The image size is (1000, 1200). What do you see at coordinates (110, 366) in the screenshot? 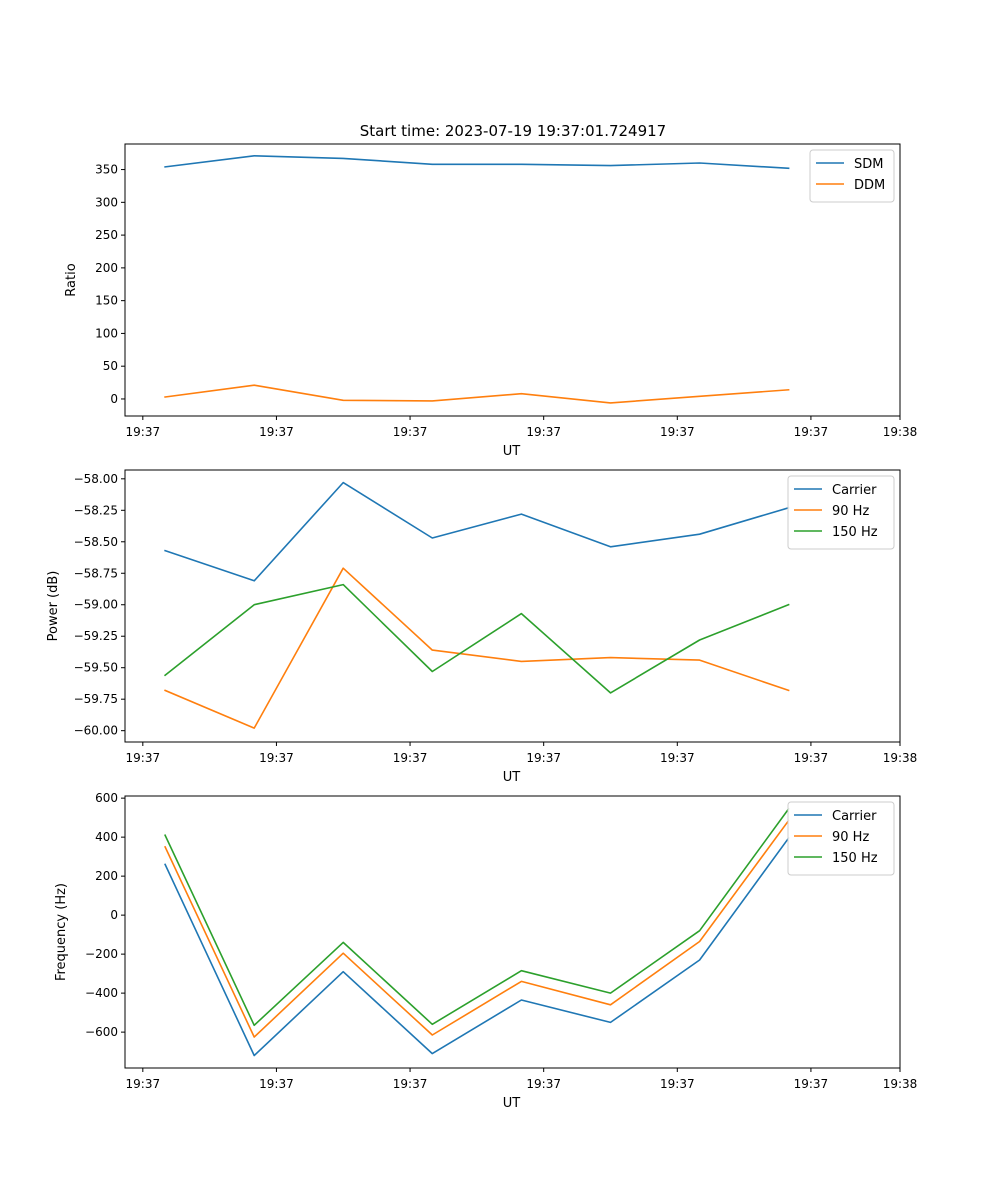
I see `y-tick-label: 50` at bounding box center [110, 366].